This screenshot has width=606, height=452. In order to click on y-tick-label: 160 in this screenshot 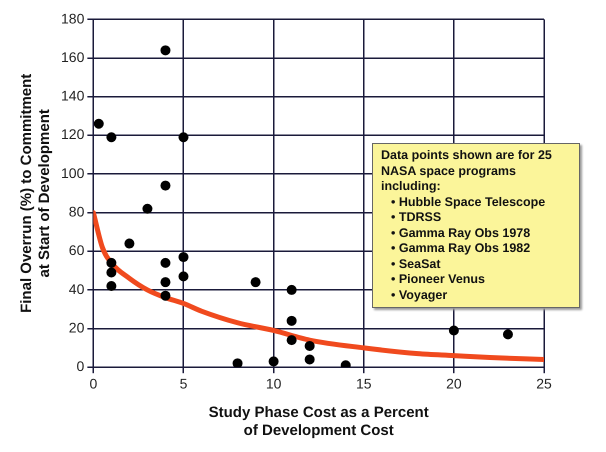, I will do `click(73, 56)`.